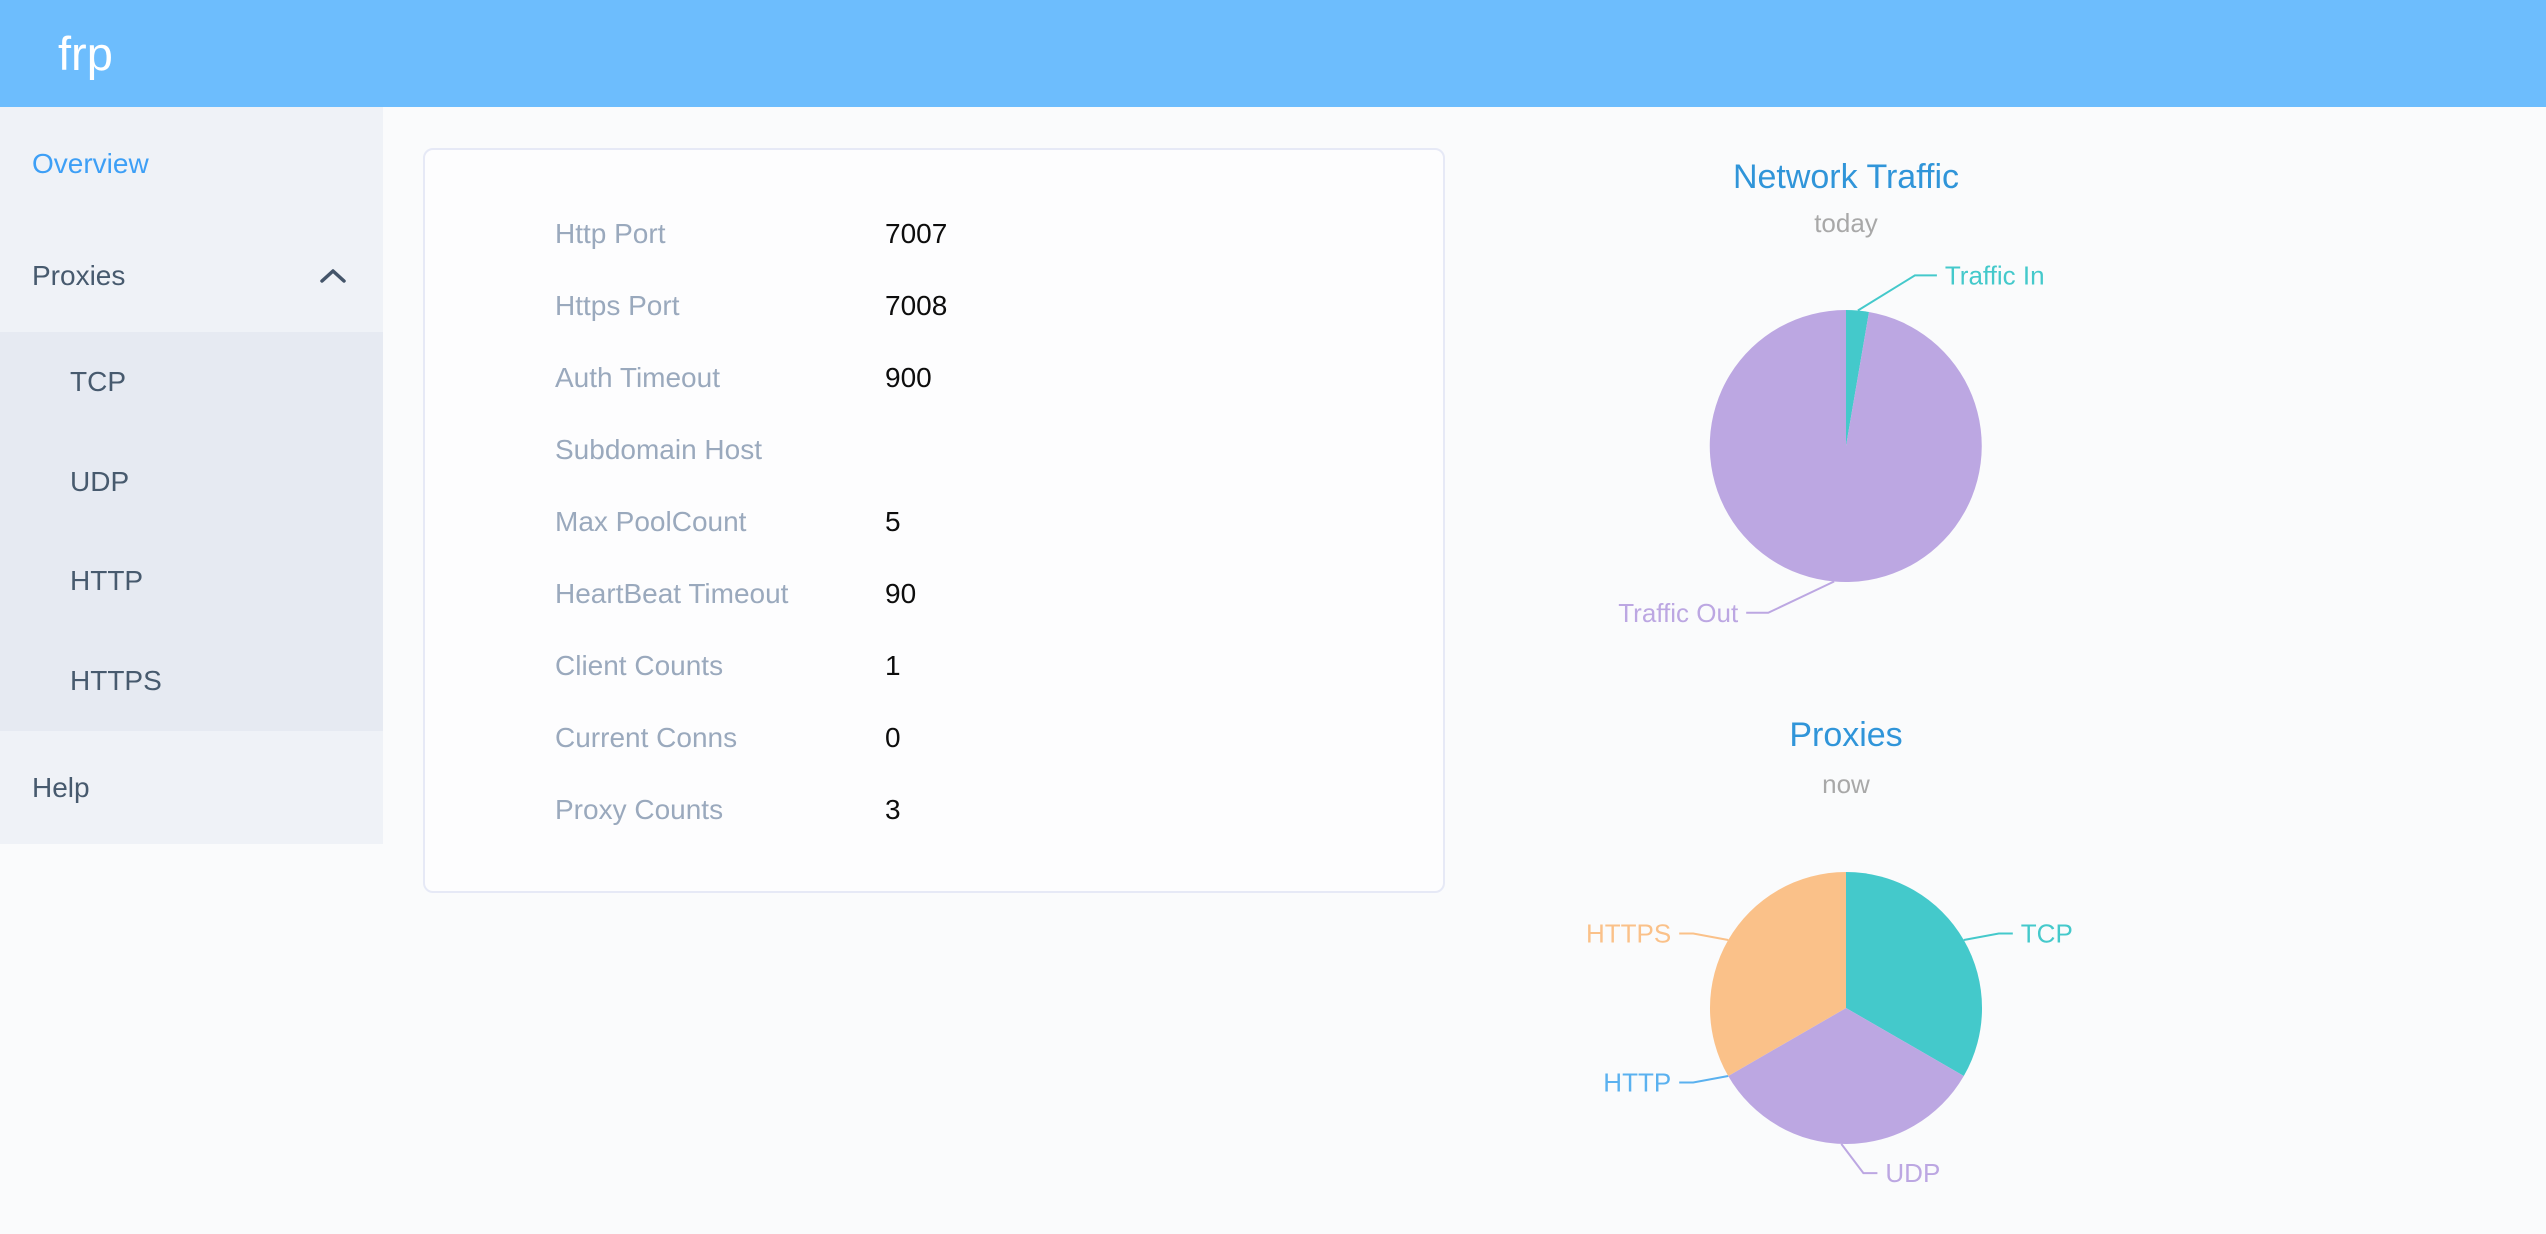  I want to click on pie-slice-https, so click(1777, 974).